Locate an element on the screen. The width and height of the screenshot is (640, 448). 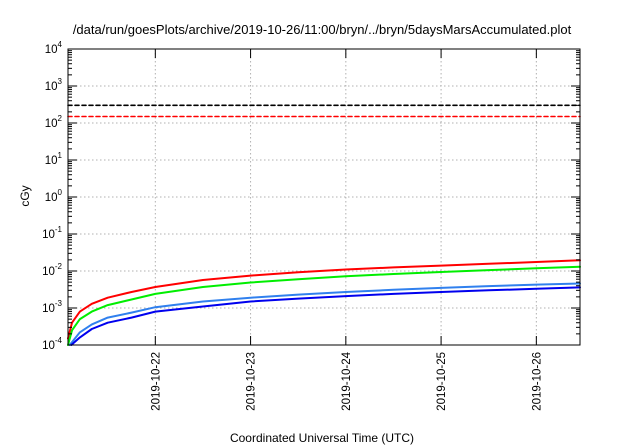
y-tick-labels: 10⁻⁴ 10⁻³ 10⁻² 10⁻¹ 10⁰ 10¹ 10² 10³ 10⁴ is located at coordinates (52, 196).